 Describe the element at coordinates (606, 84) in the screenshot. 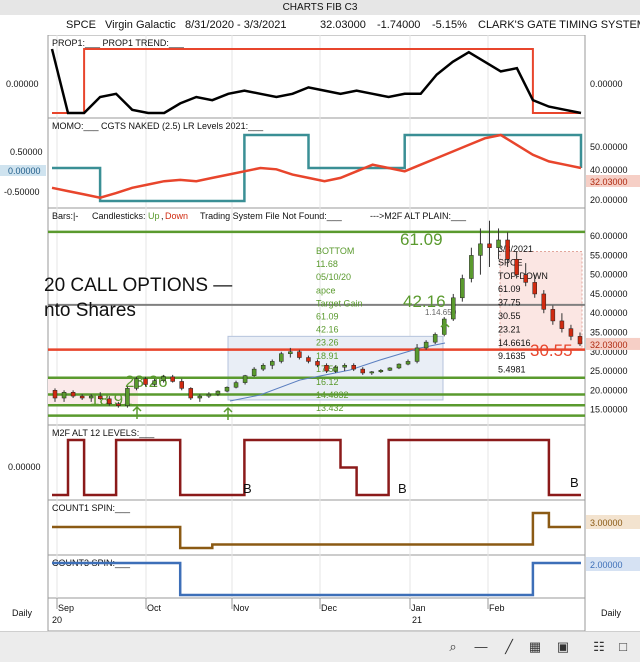

I see `prop1-right-tick: 0.00000` at that location.